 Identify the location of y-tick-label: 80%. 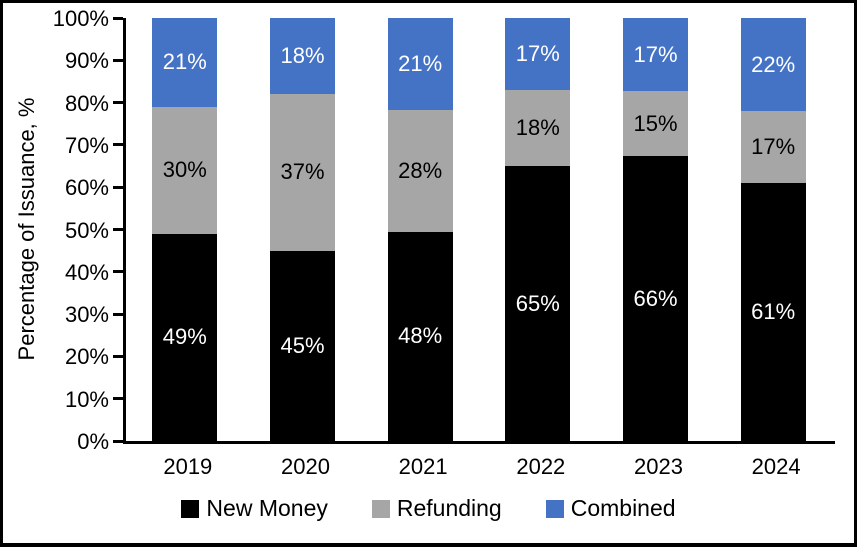
(86, 103).